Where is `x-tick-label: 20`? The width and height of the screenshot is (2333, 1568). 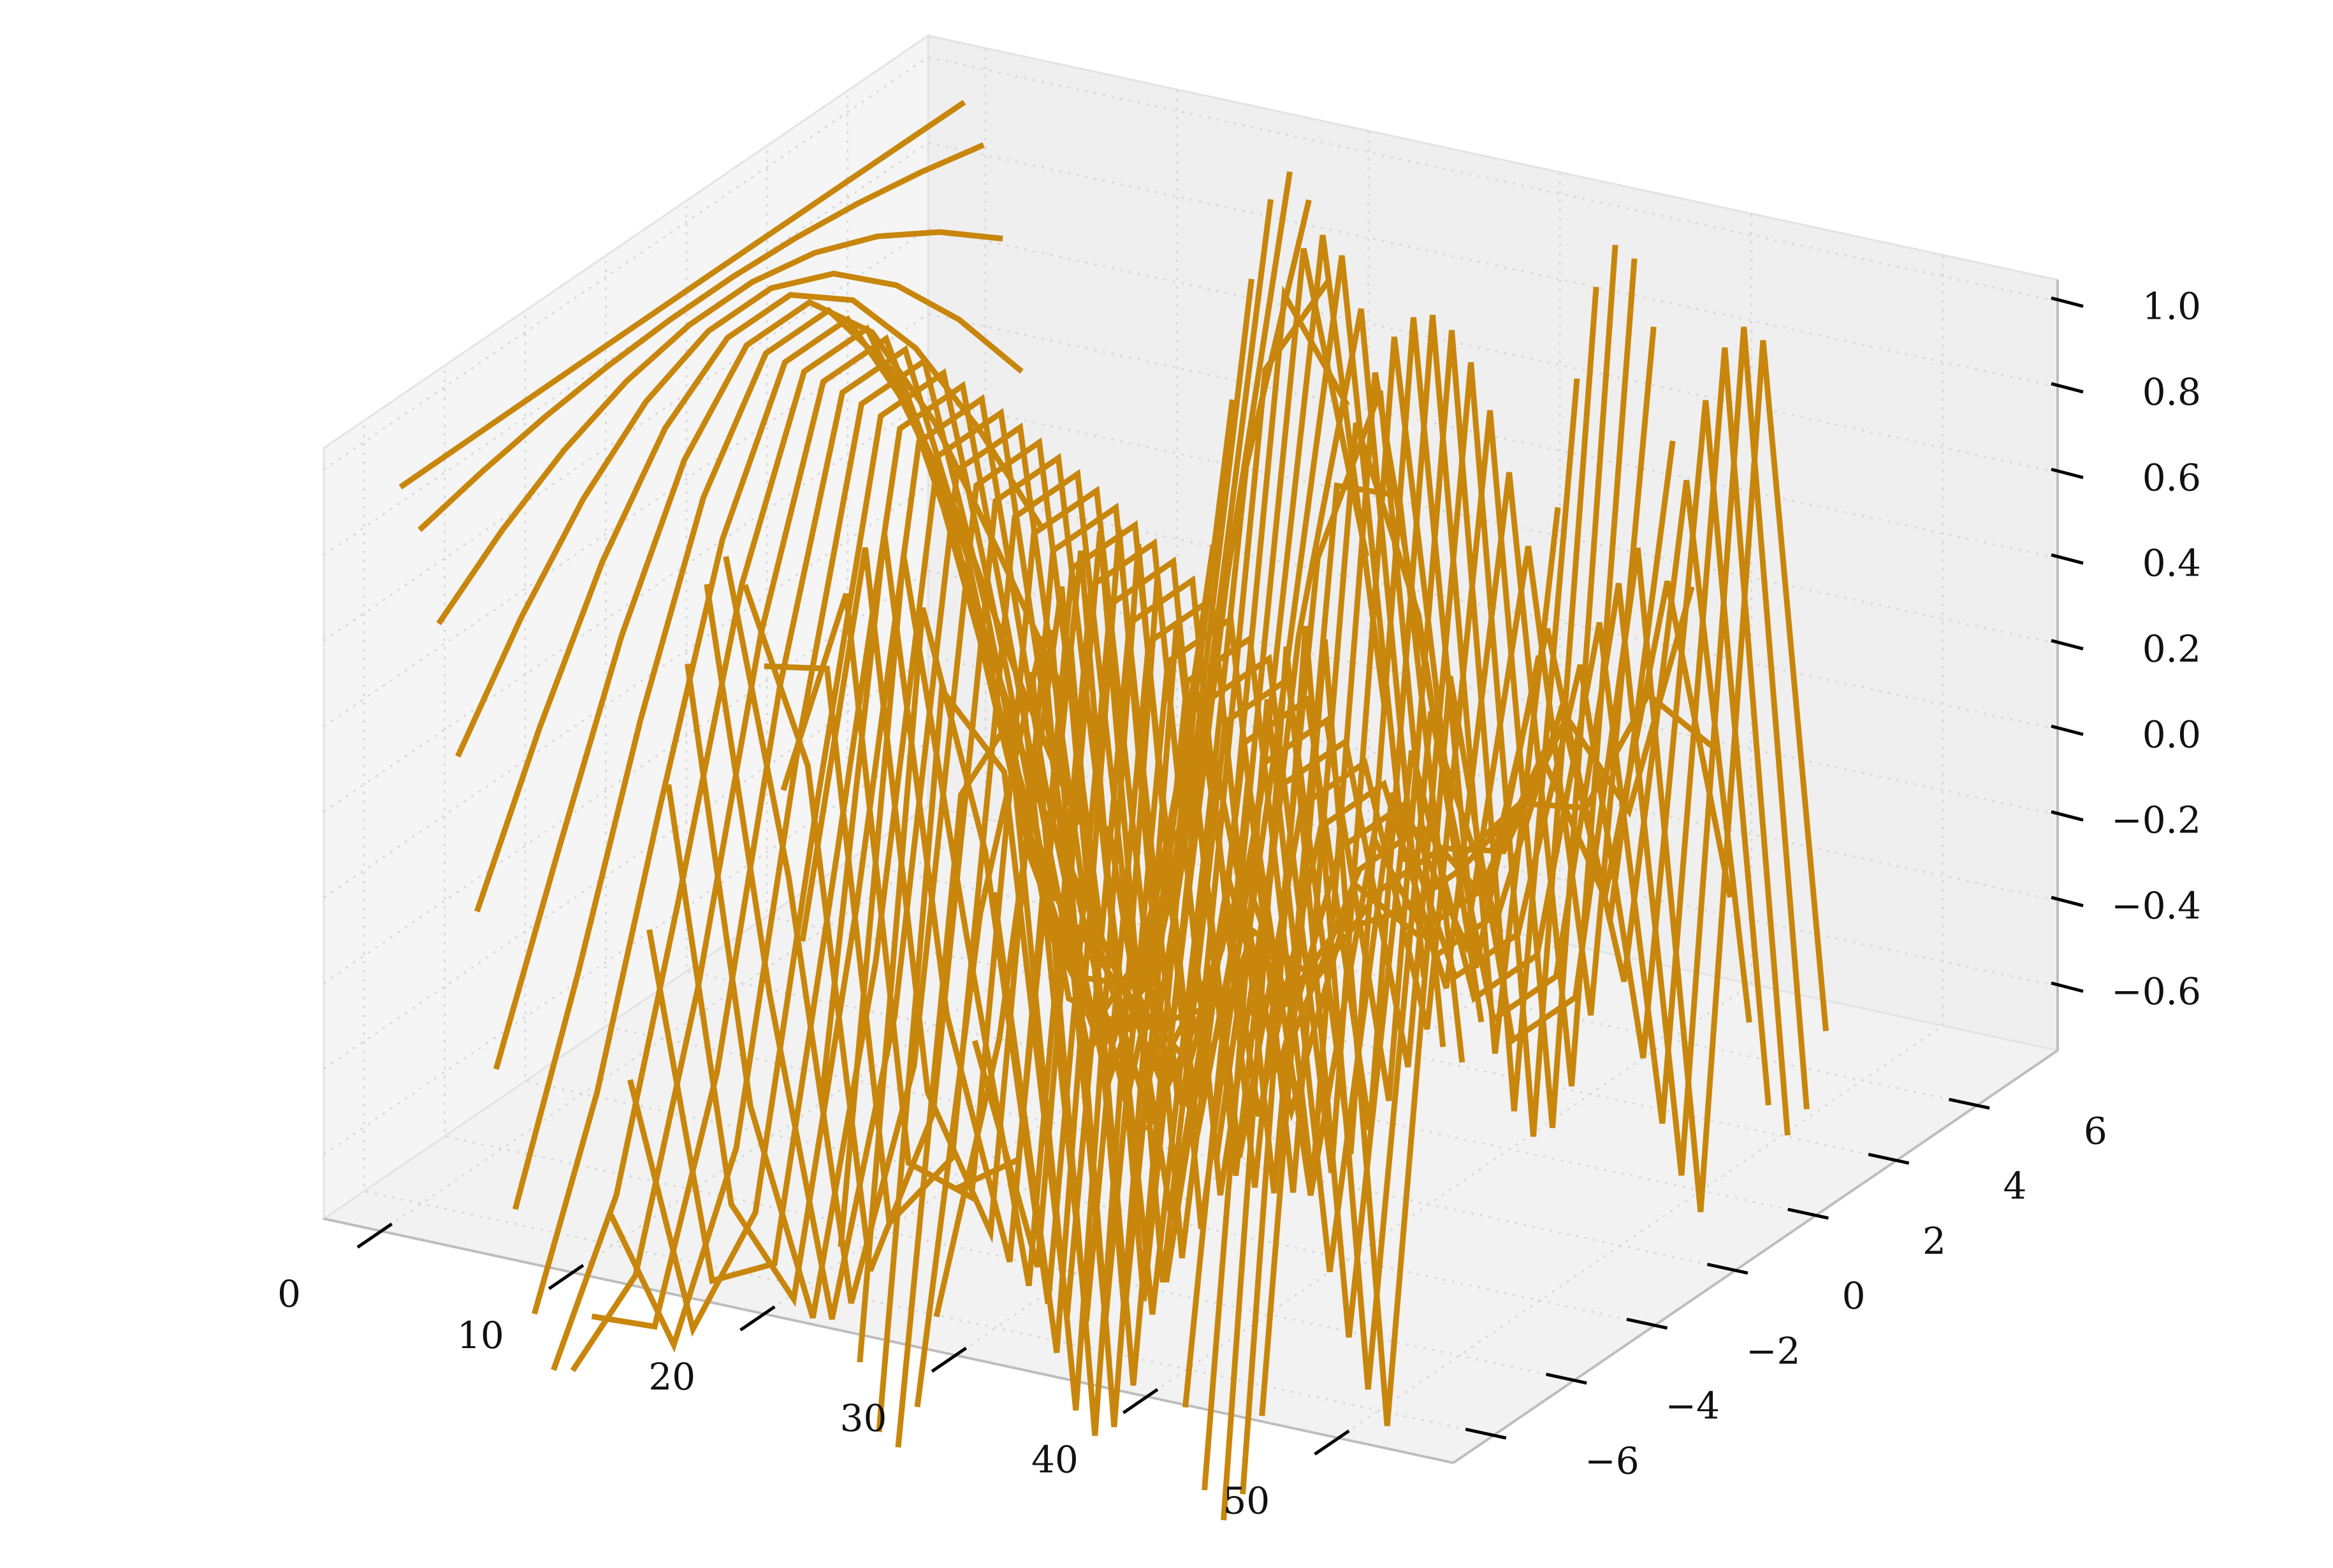
x-tick-label: 20 is located at coordinates (671, 1376).